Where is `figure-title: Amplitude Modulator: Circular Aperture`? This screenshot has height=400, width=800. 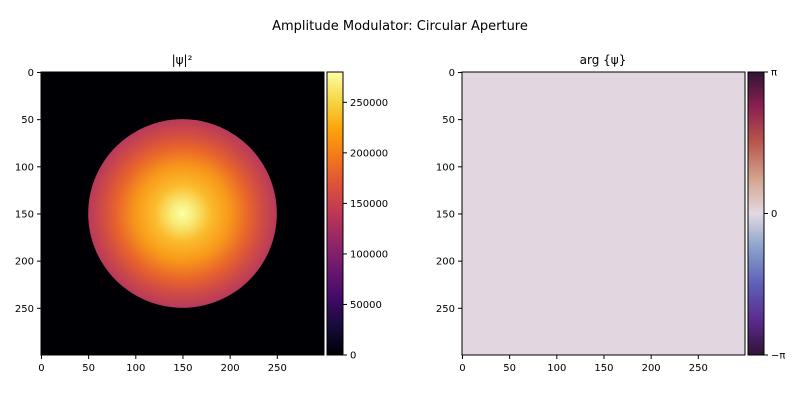
figure-title: Amplitude Modulator: Circular Aperture is located at coordinates (400, 26).